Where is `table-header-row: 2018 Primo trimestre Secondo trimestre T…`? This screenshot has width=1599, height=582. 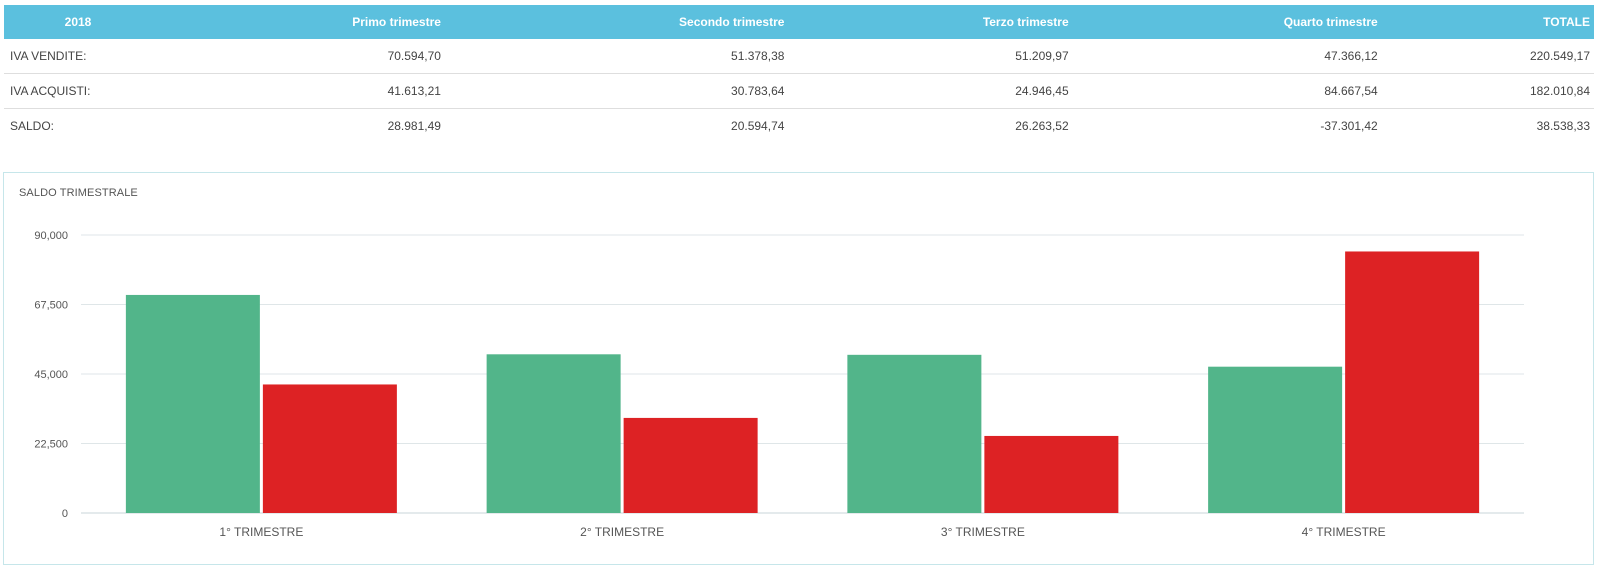 table-header-row: 2018 Primo trimestre Secondo trimestre T… is located at coordinates (799, 22).